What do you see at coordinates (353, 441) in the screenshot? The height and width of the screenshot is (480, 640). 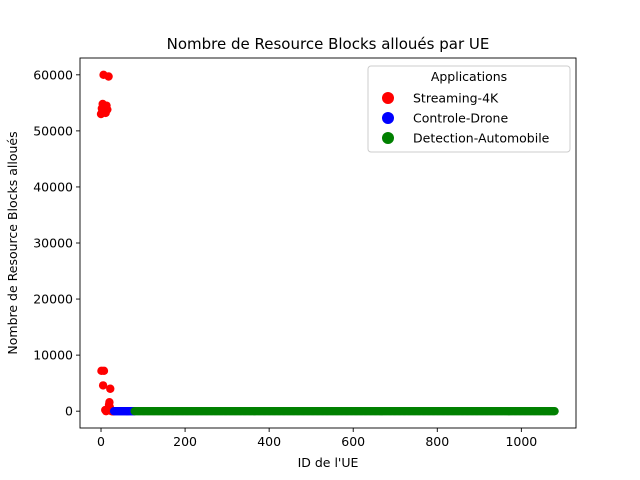 I see `x-tick-label: 600` at bounding box center [353, 441].